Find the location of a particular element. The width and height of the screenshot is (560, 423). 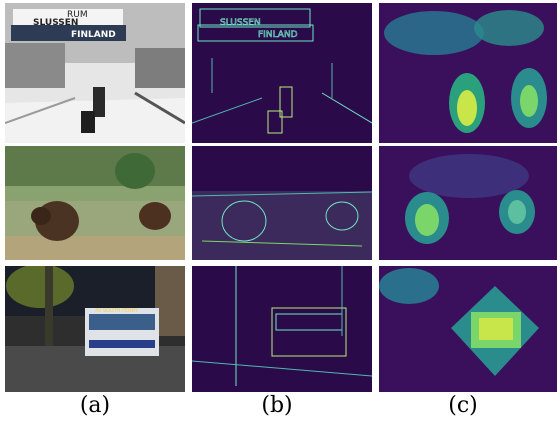

sign-top: RUM is located at coordinates (77, 15).